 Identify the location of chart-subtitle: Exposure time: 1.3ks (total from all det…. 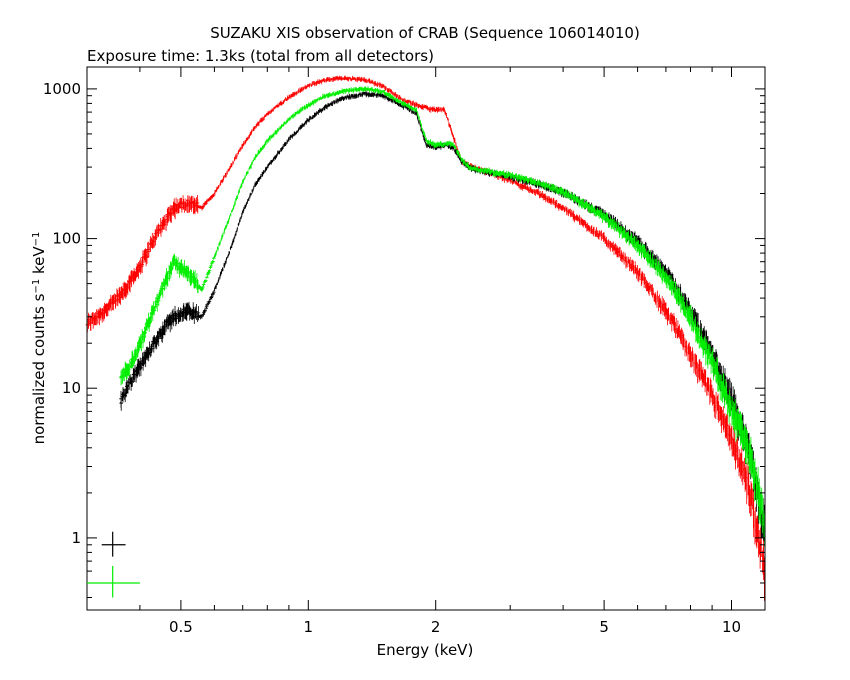
(260, 56).